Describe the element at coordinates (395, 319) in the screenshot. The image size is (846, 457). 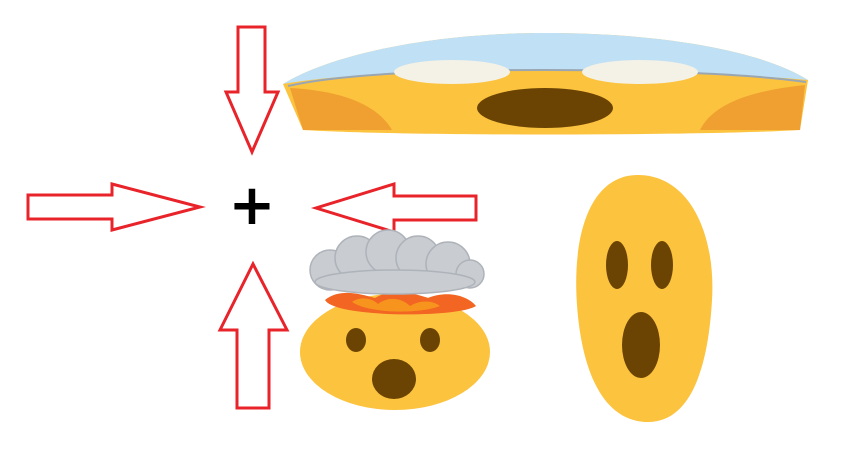
I see `exploding-head-emoji-icon` at that location.